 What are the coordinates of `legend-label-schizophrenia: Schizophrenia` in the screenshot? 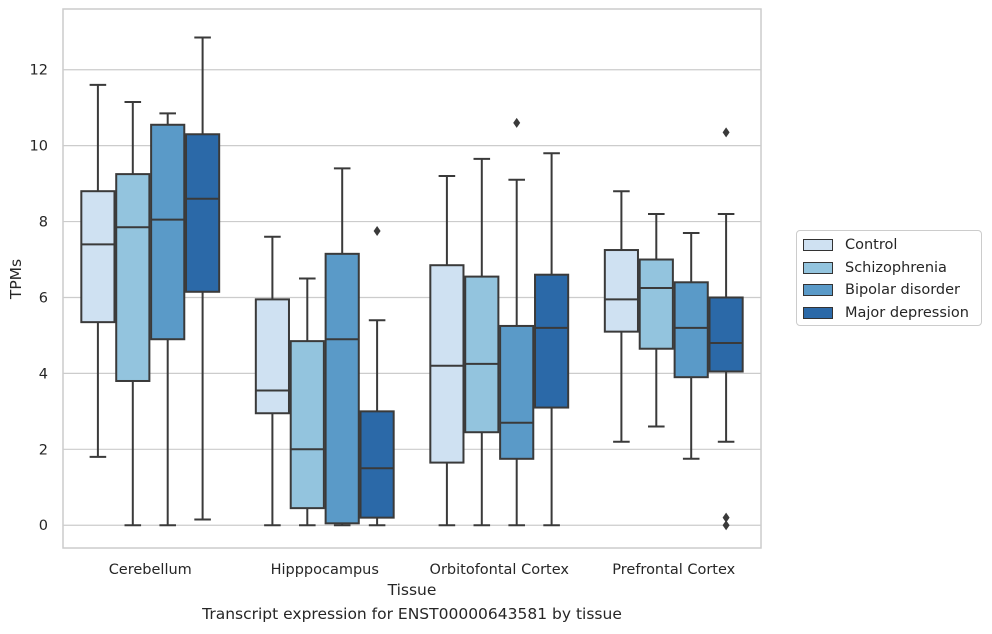 It's located at (896, 268).